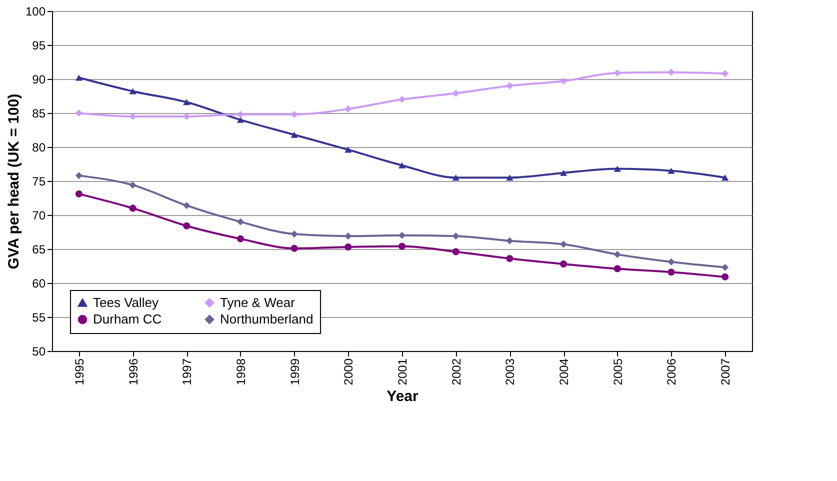 Image resolution: width=837 pixels, height=481 pixels. Describe the element at coordinates (671, 372) in the screenshot. I see `x-tick-label: 2006` at that location.